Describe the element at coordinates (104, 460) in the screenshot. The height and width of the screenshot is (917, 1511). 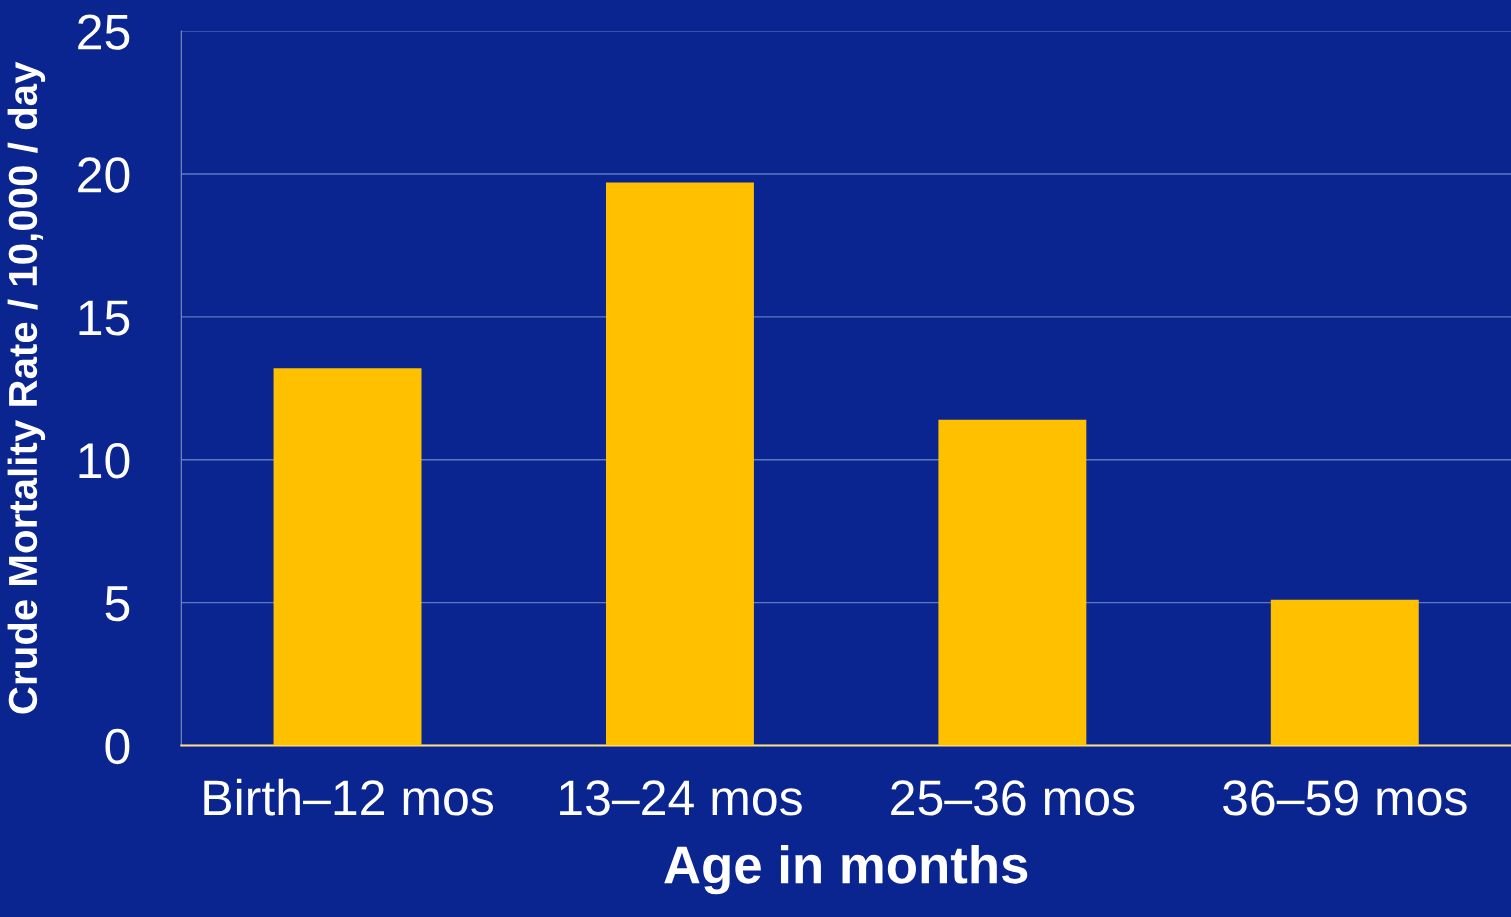
I see `y-tick-label: 10` at that location.